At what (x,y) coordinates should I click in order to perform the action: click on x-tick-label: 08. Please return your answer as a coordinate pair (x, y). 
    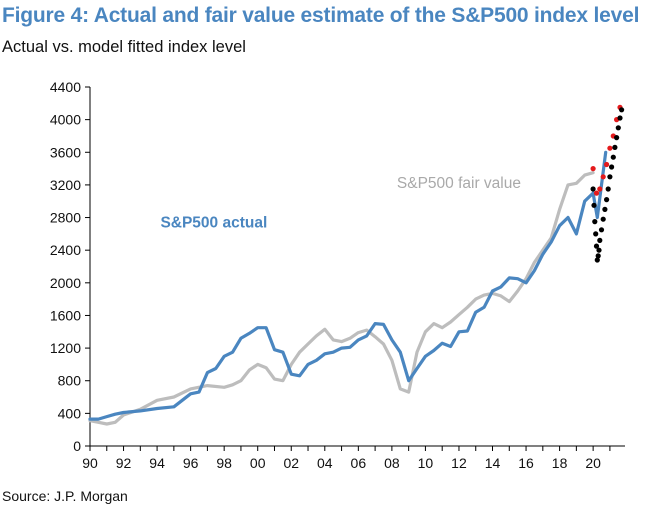
    Looking at the image, I should click on (392, 463).